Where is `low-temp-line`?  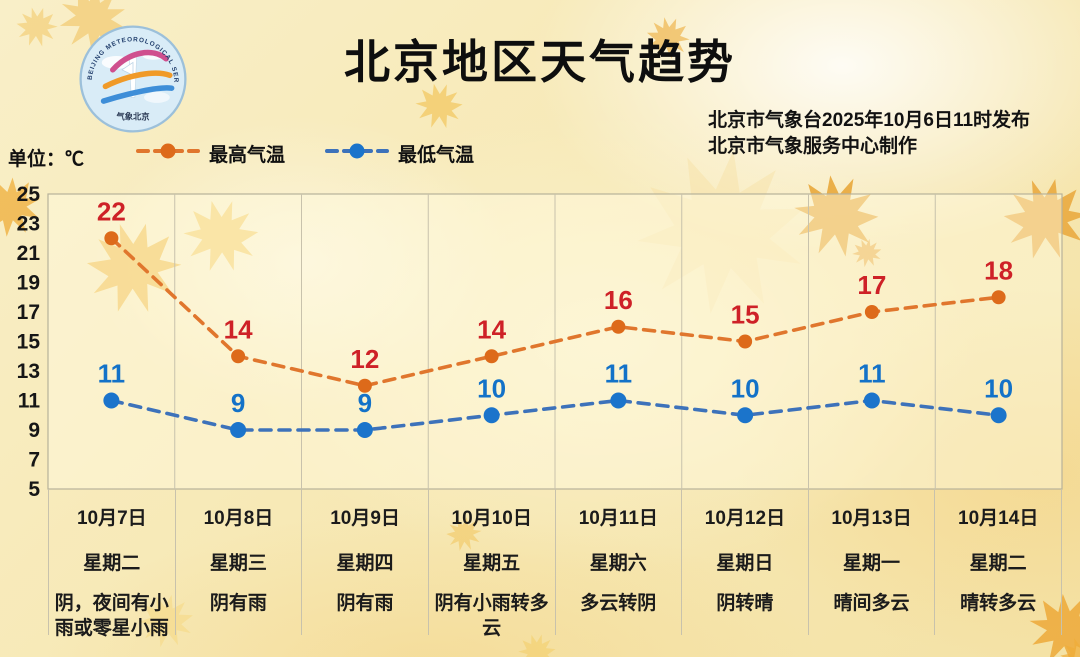
low-temp-line is located at coordinates (555, 415).